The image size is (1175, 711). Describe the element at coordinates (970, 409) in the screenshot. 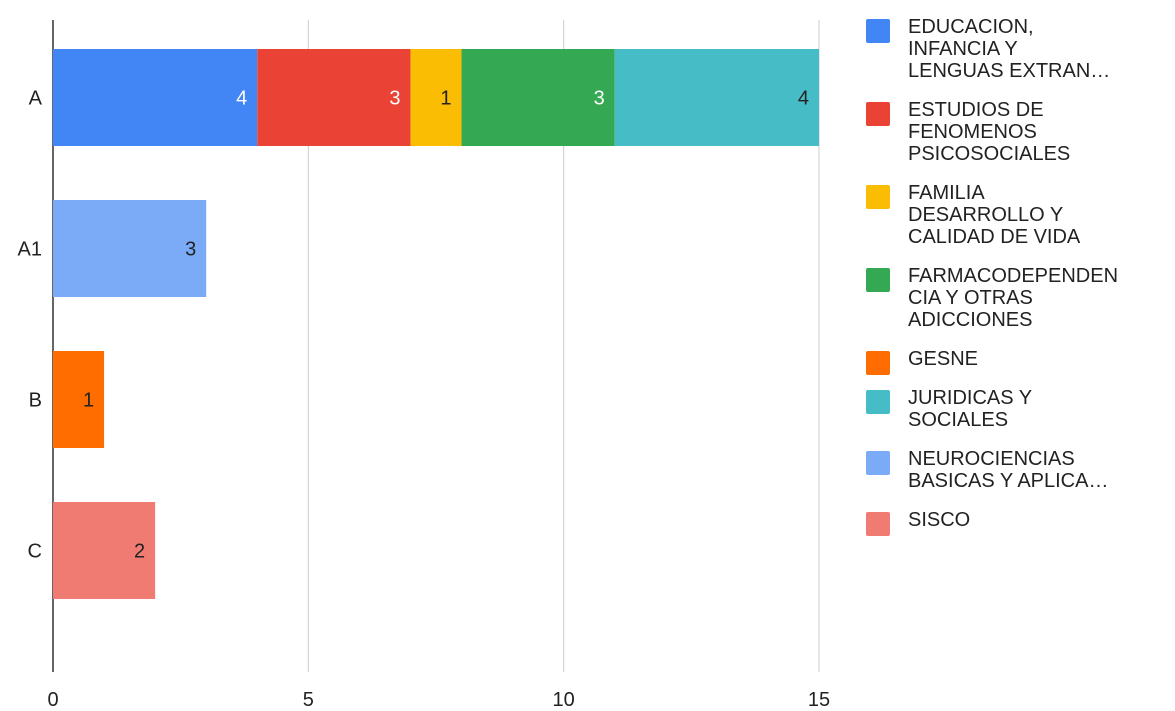

I see `legend-label: JURIDICAS Y SOCIALES` at that location.